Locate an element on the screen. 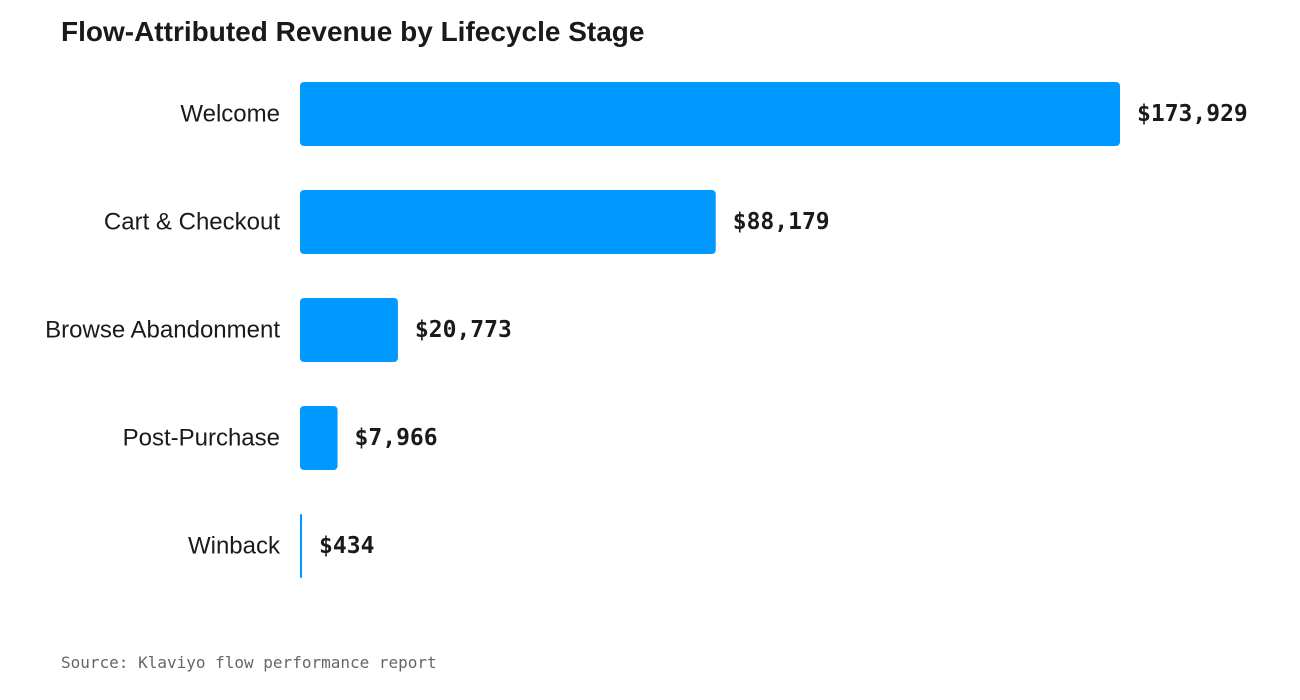 The width and height of the screenshot is (1300, 700). value-label-winback: $434 is located at coordinates (346, 546).